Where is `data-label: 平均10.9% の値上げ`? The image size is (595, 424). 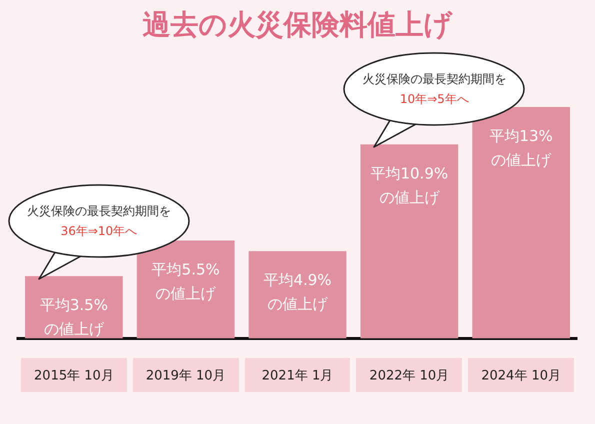 data-label: 平均10.9% の値上げ is located at coordinates (409, 185).